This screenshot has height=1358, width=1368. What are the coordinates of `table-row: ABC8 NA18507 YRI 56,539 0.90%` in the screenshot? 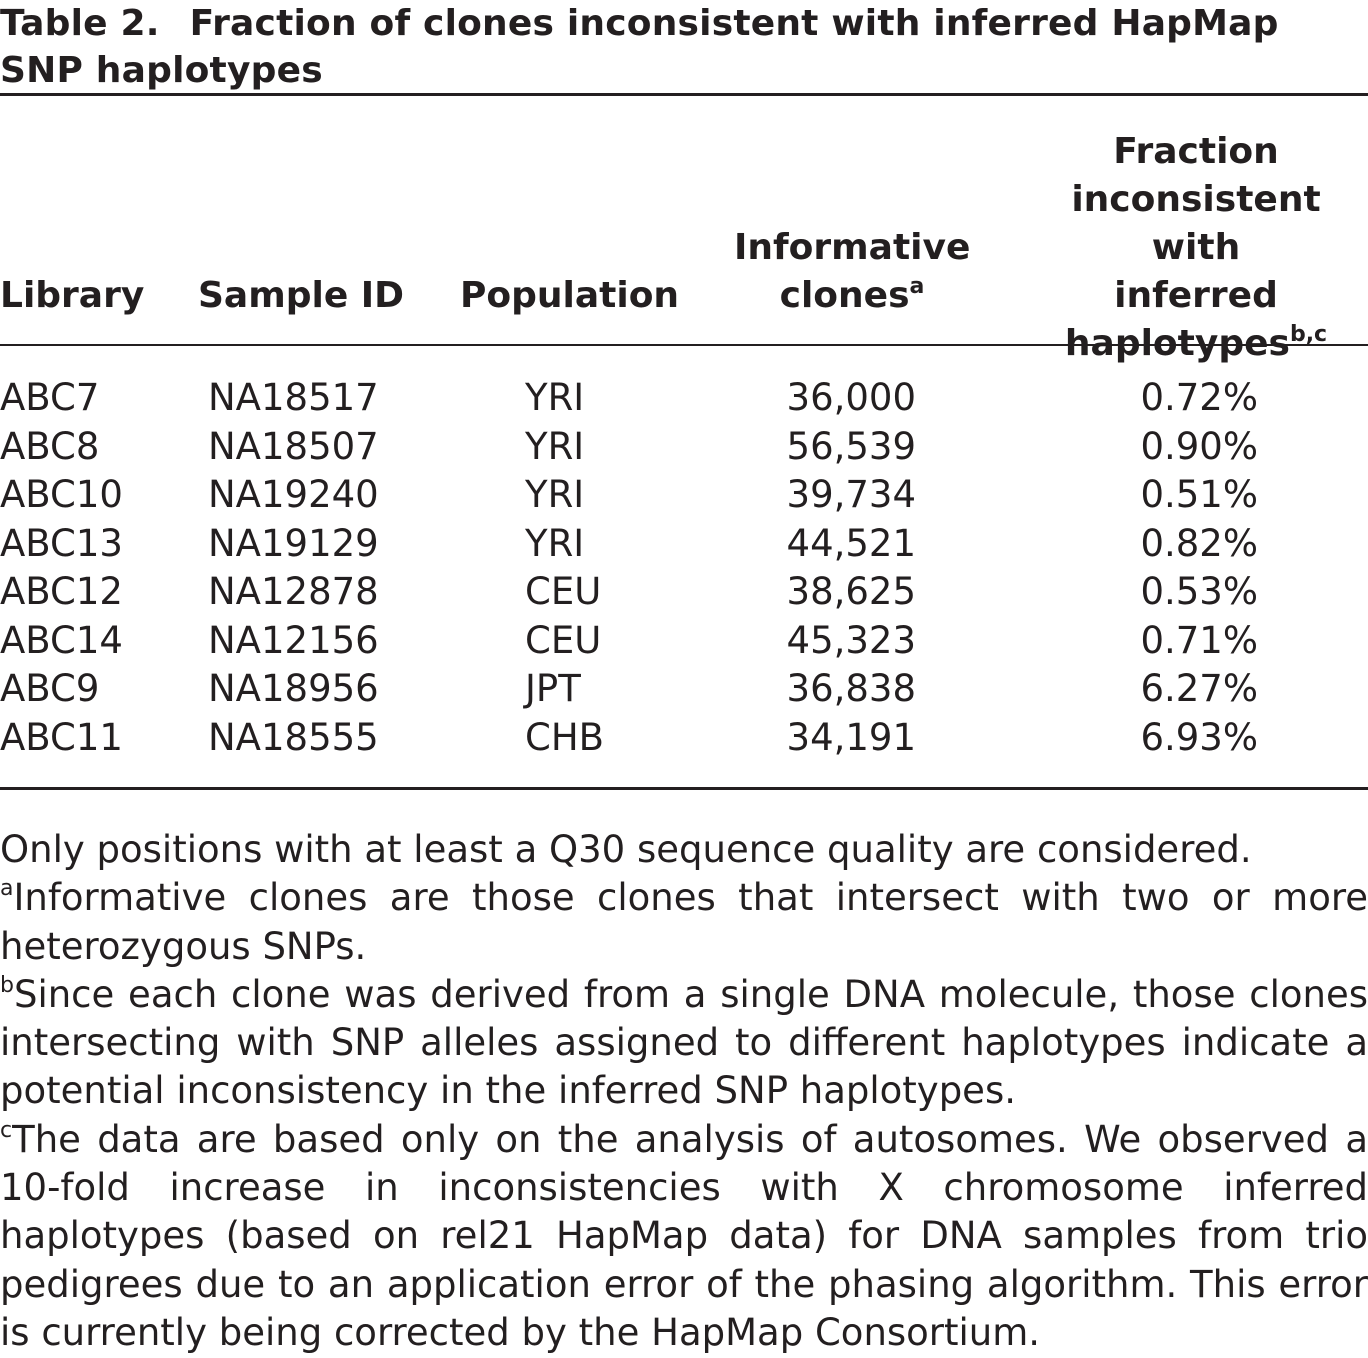 It's located at (684, 447).